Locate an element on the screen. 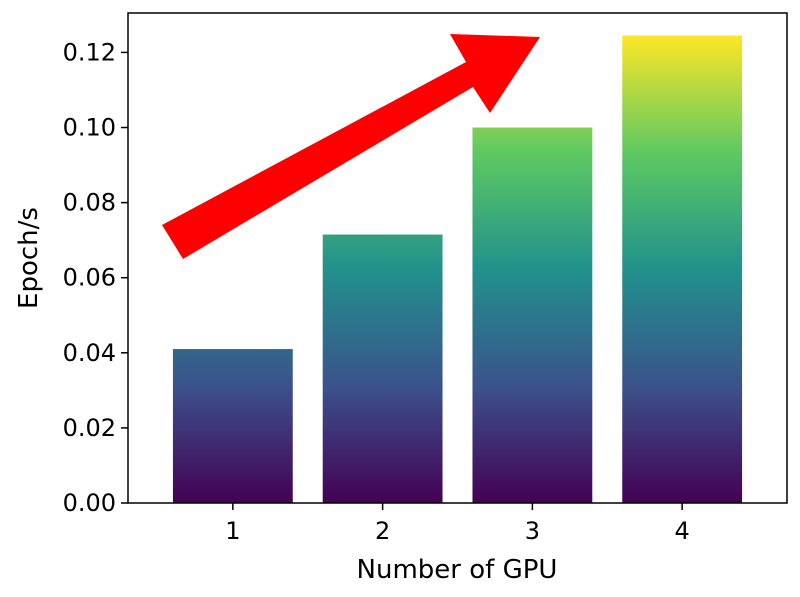  x-tick-label-2: 2 is located at coordinates (382, 531).